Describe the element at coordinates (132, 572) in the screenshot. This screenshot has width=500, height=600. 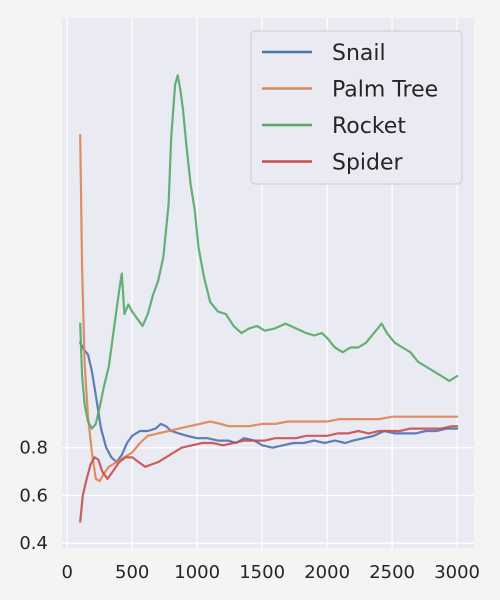
I see `x-tick-label: 500` at that location.